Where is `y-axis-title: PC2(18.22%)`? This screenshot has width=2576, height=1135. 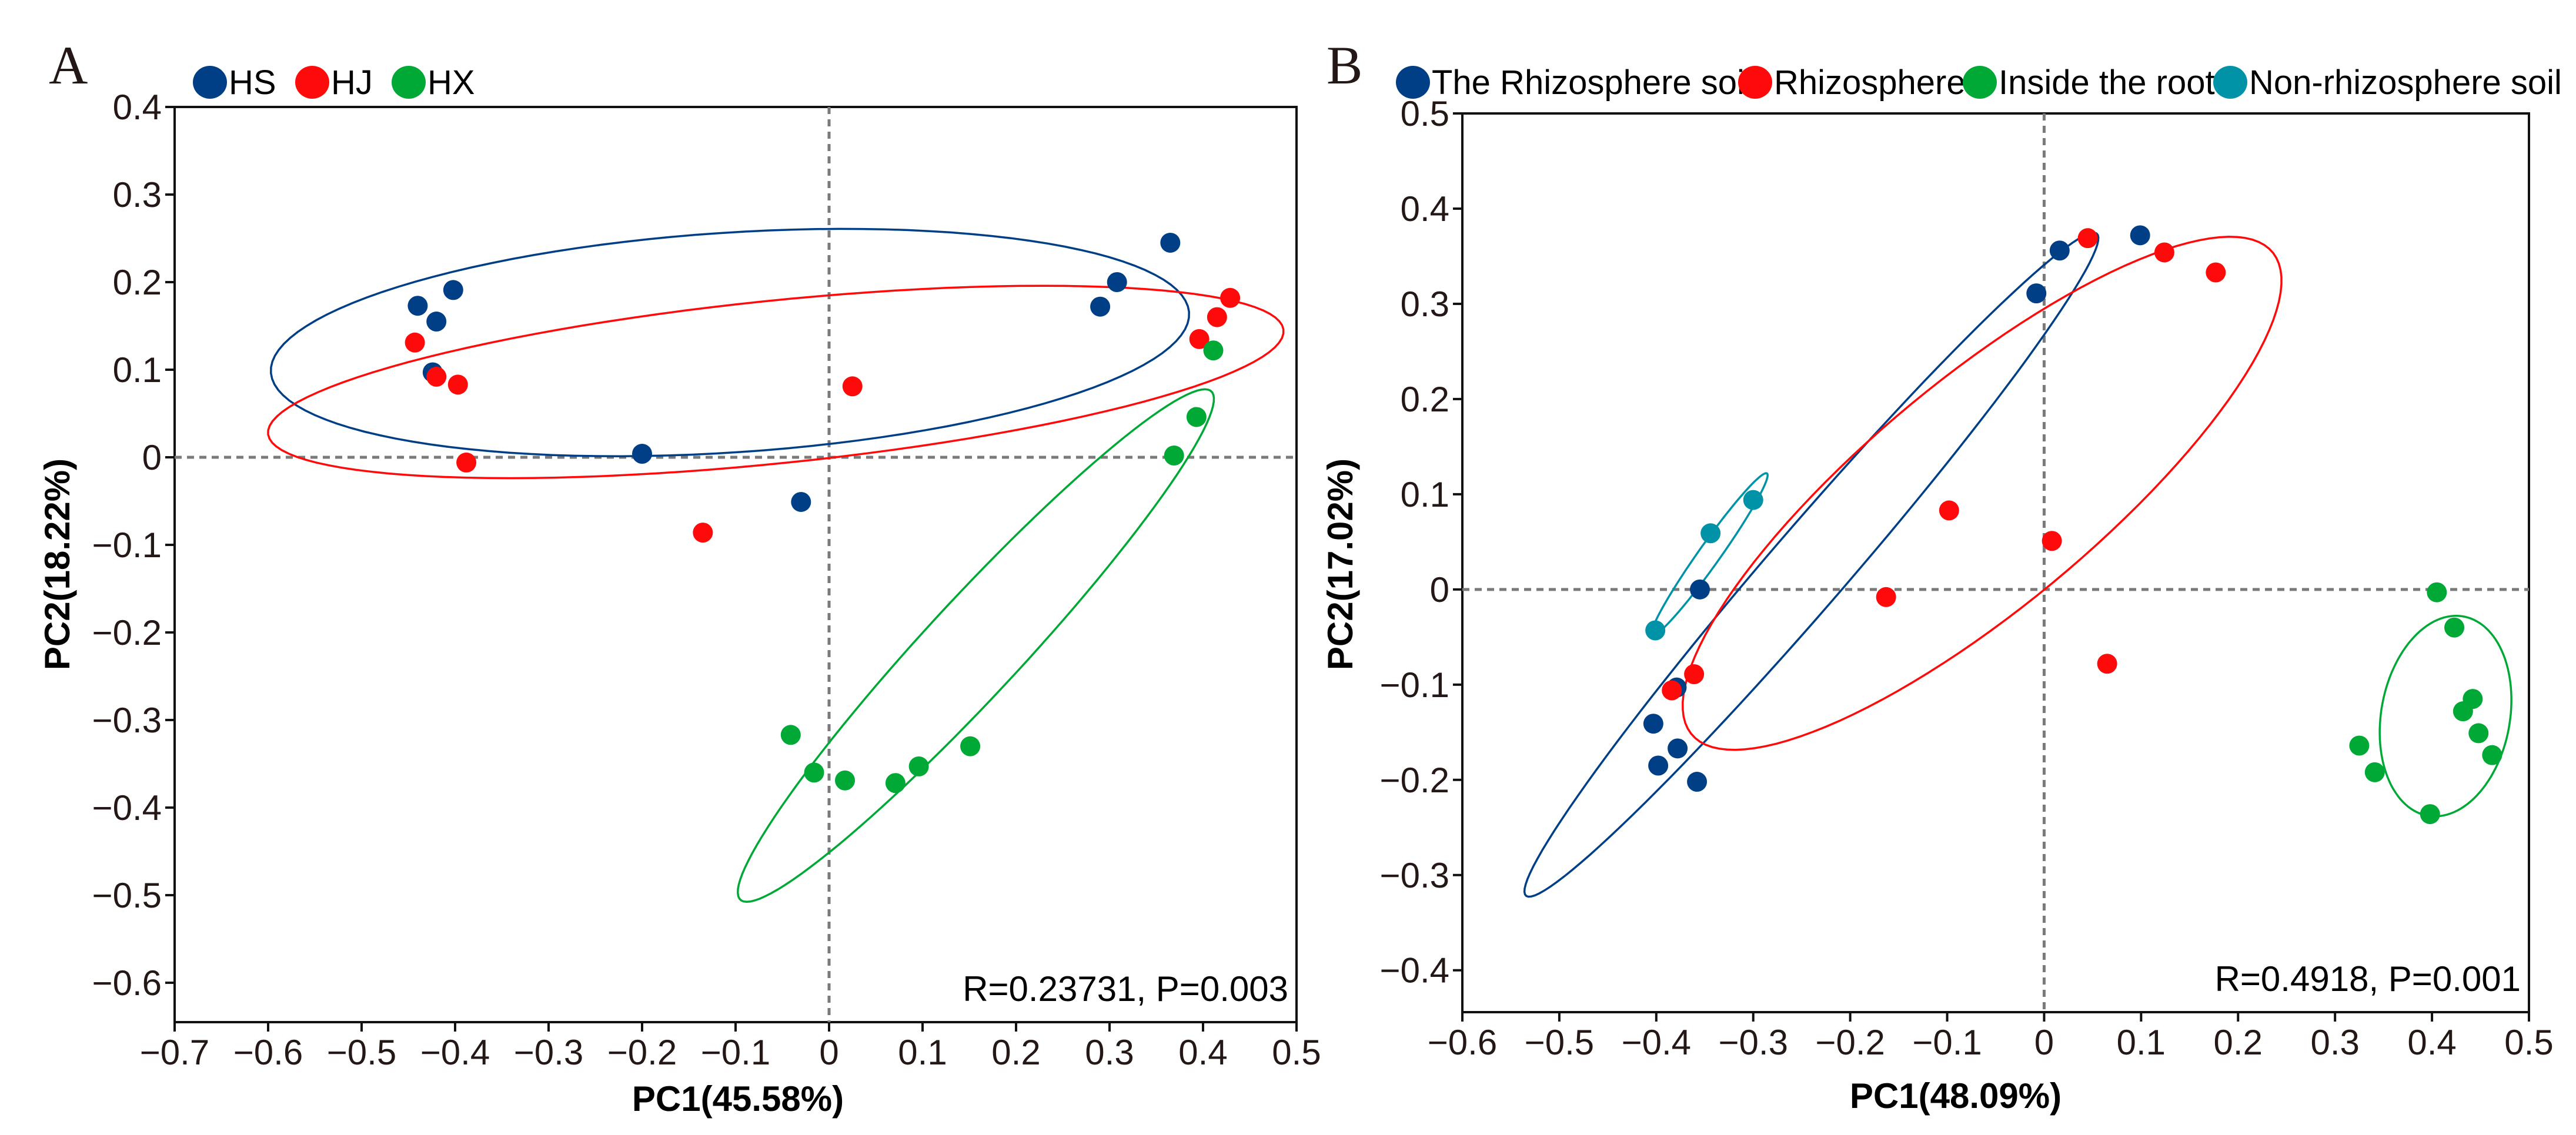 y-axis-title: PC2(18.22%) is located at coordinates (57, 564).